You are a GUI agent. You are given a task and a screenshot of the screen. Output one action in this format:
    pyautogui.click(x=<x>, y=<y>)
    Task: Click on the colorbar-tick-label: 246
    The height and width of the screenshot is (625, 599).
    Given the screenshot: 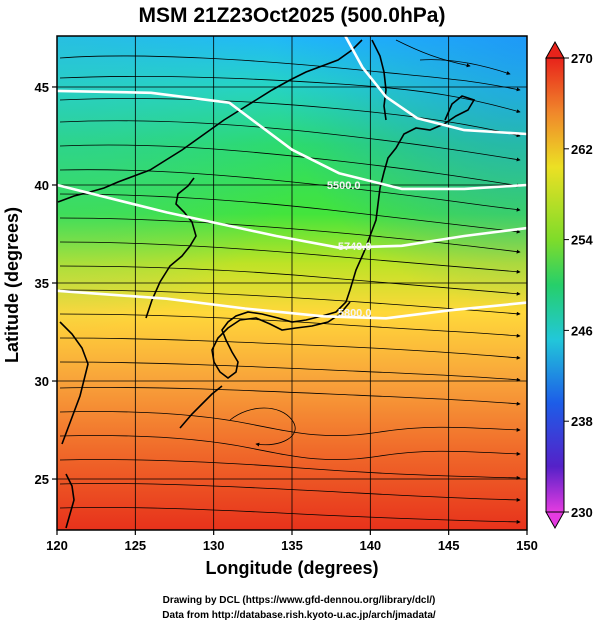 What is the action you would take?
    pyautogui.click(x=582, y=330)
    